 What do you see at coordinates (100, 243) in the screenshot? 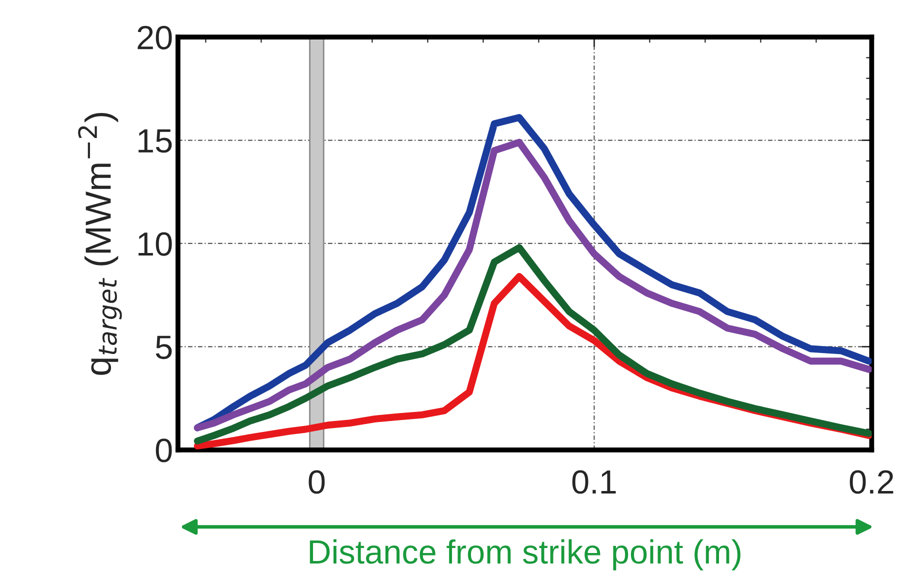
I see `y-axis-title: q$_{target}$ (MWm$^{−2}$)` at bounding box center [100, 243].